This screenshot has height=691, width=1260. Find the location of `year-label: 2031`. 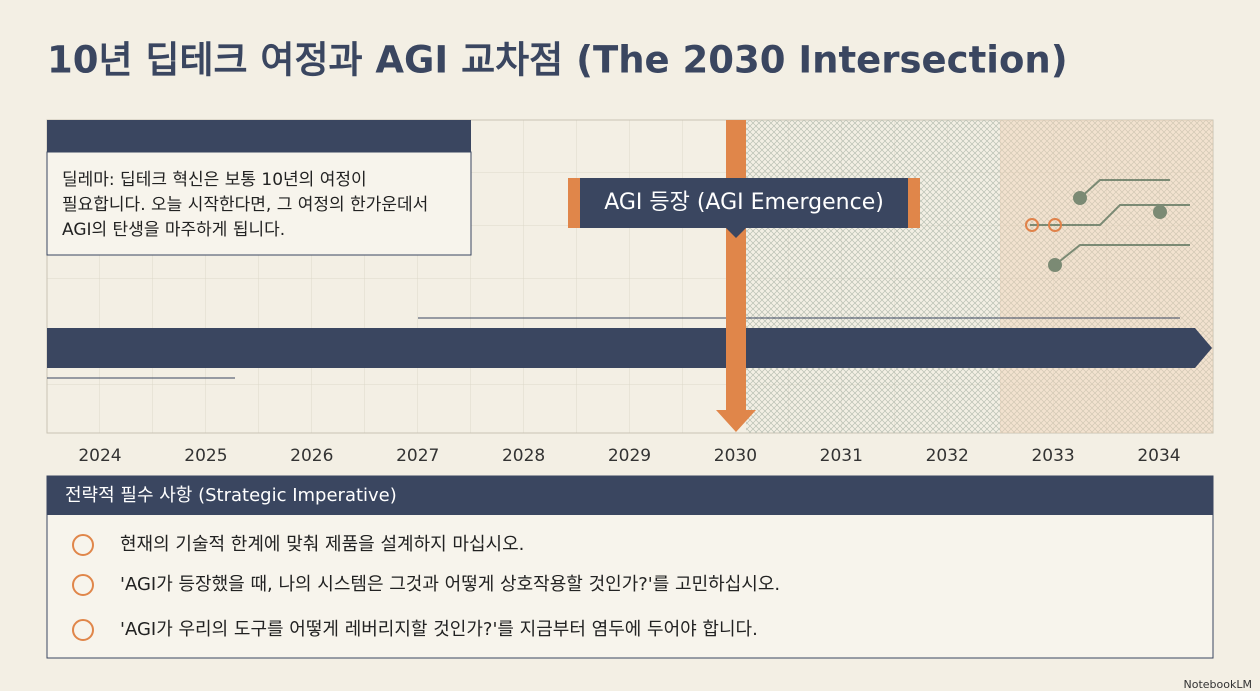

year-label: 2031 is located at coordinates (841, 456).